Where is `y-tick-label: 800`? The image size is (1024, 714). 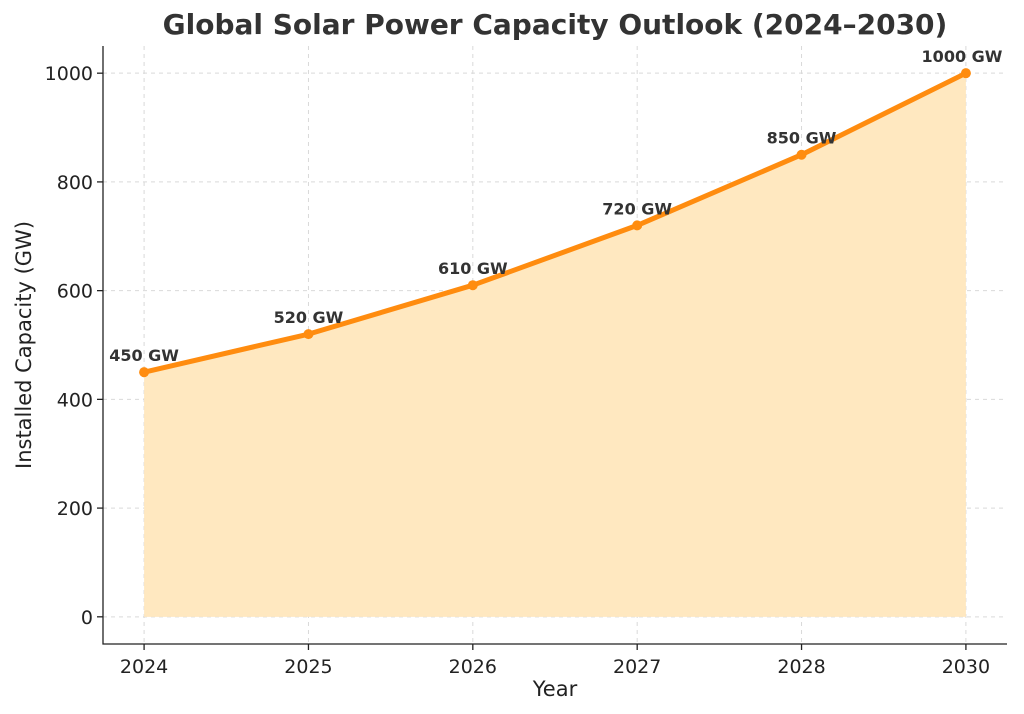
y-tick-label: 800 is located at coordinates (75, 183).